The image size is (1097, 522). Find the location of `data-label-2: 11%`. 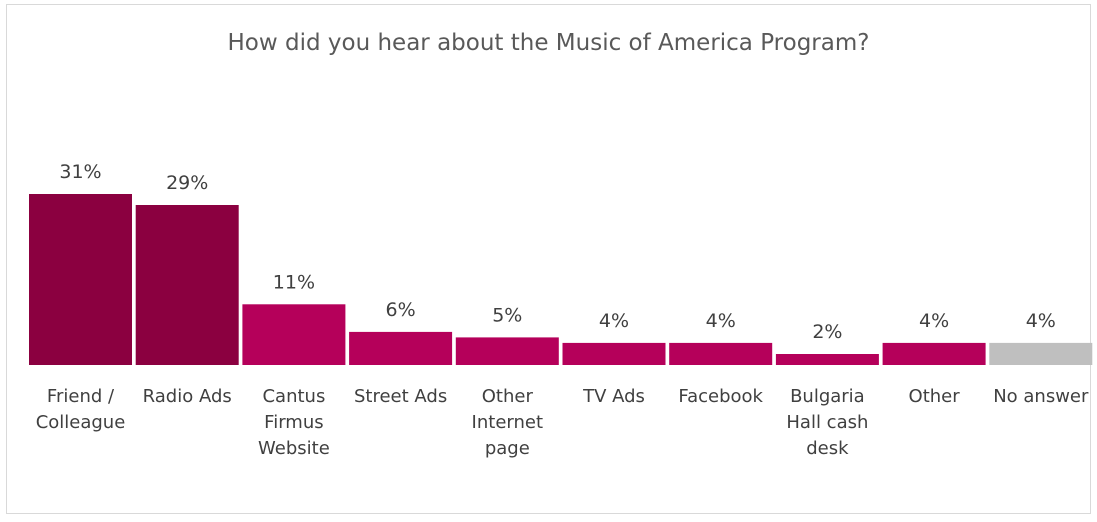

data-label-2: 11% is located at coordinates (294, 282).